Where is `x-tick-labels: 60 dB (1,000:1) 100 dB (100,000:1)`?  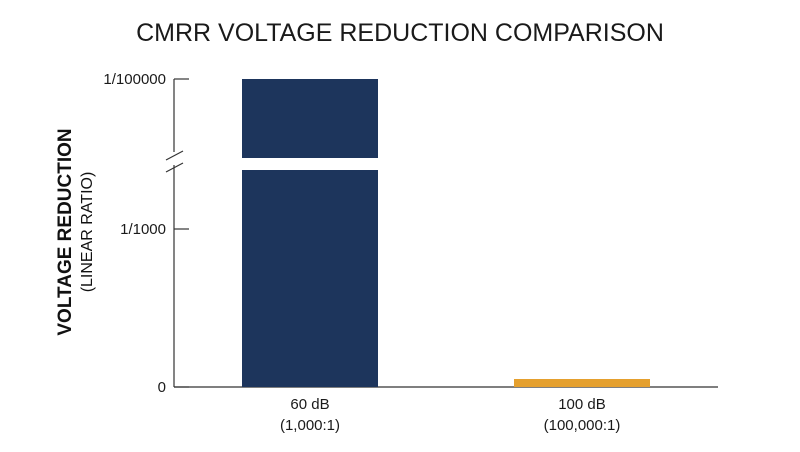 x-tick-labels: 60 dB (1,000:1) 100 dB (100,000:1) is located at coordinates (450, 415).